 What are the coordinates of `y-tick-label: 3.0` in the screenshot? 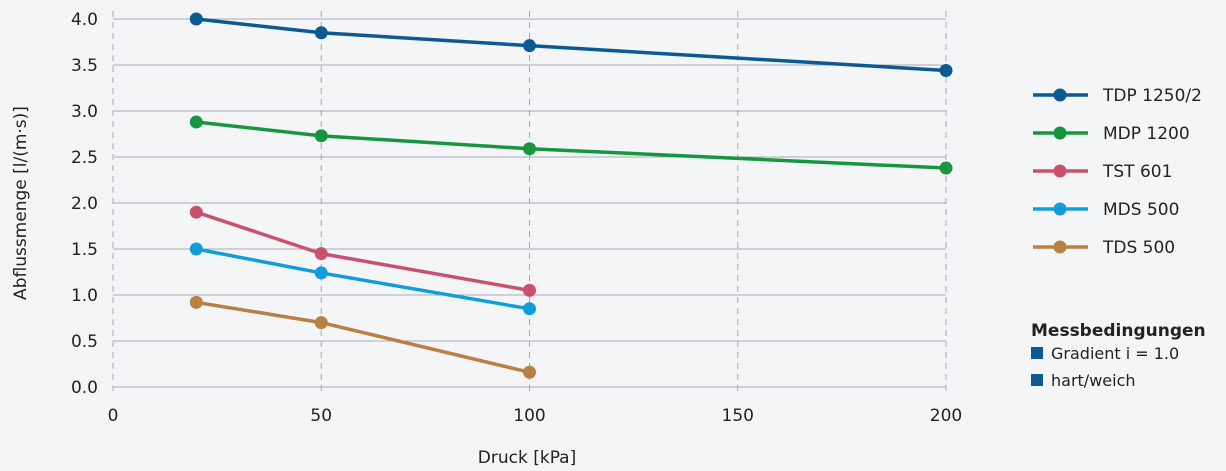 It's located at (84, 112).